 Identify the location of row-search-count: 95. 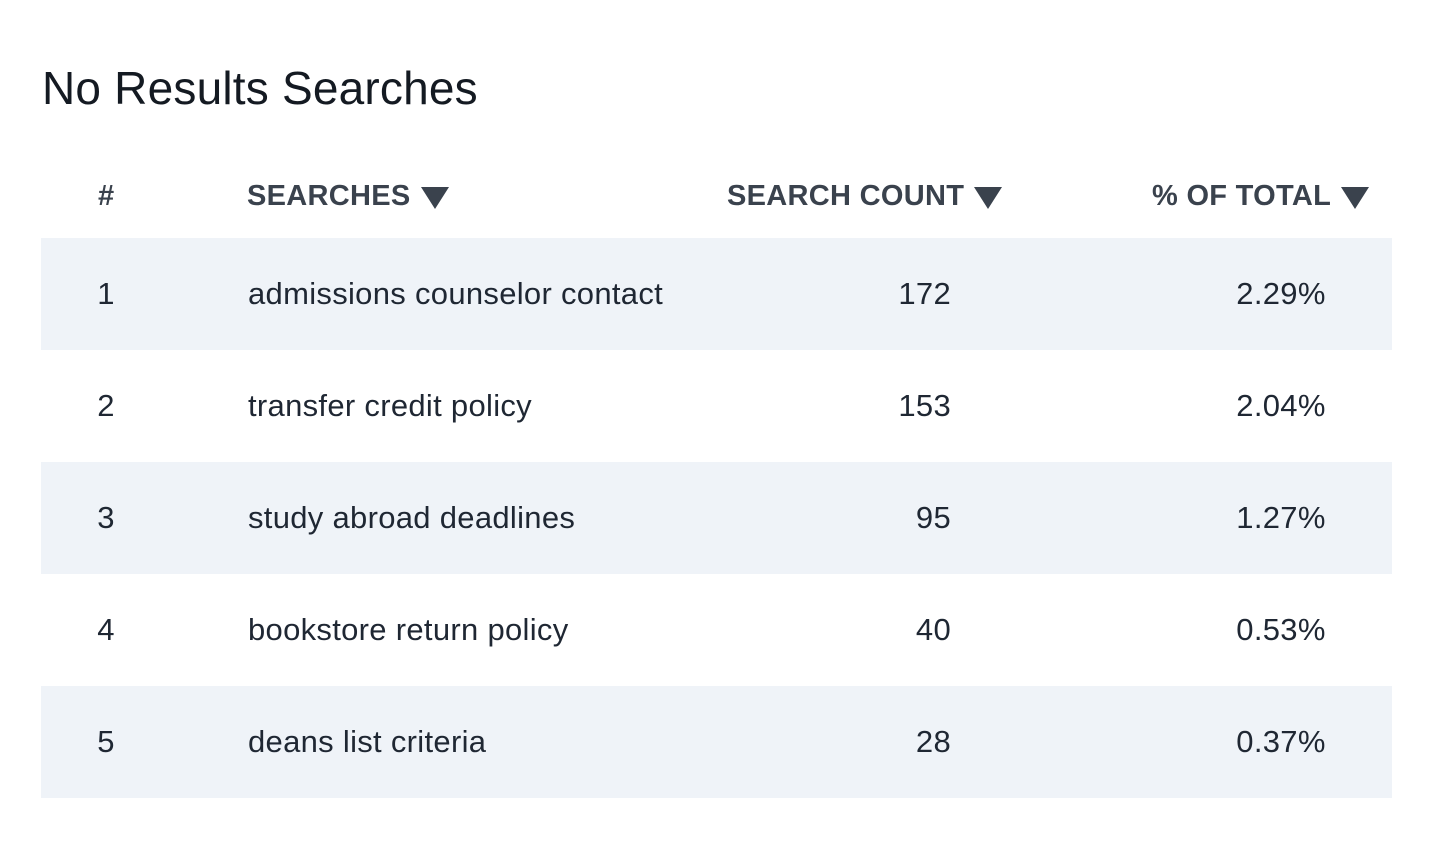
(933, 517).